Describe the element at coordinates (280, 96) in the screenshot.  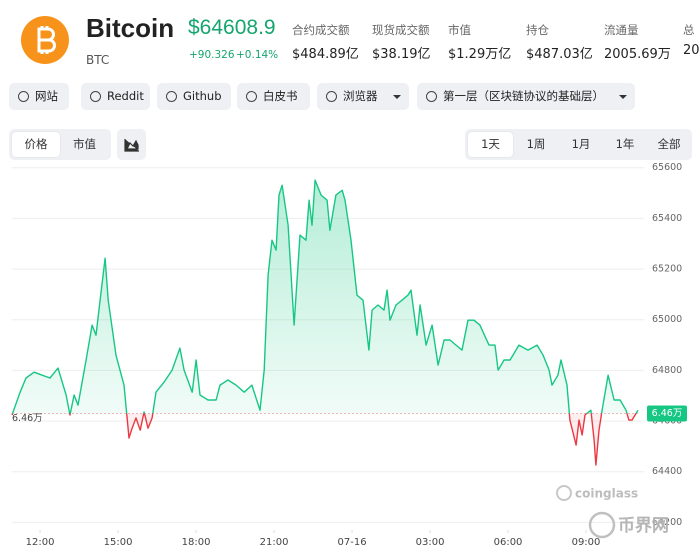
I see `link-label: 白皮书` at that location.